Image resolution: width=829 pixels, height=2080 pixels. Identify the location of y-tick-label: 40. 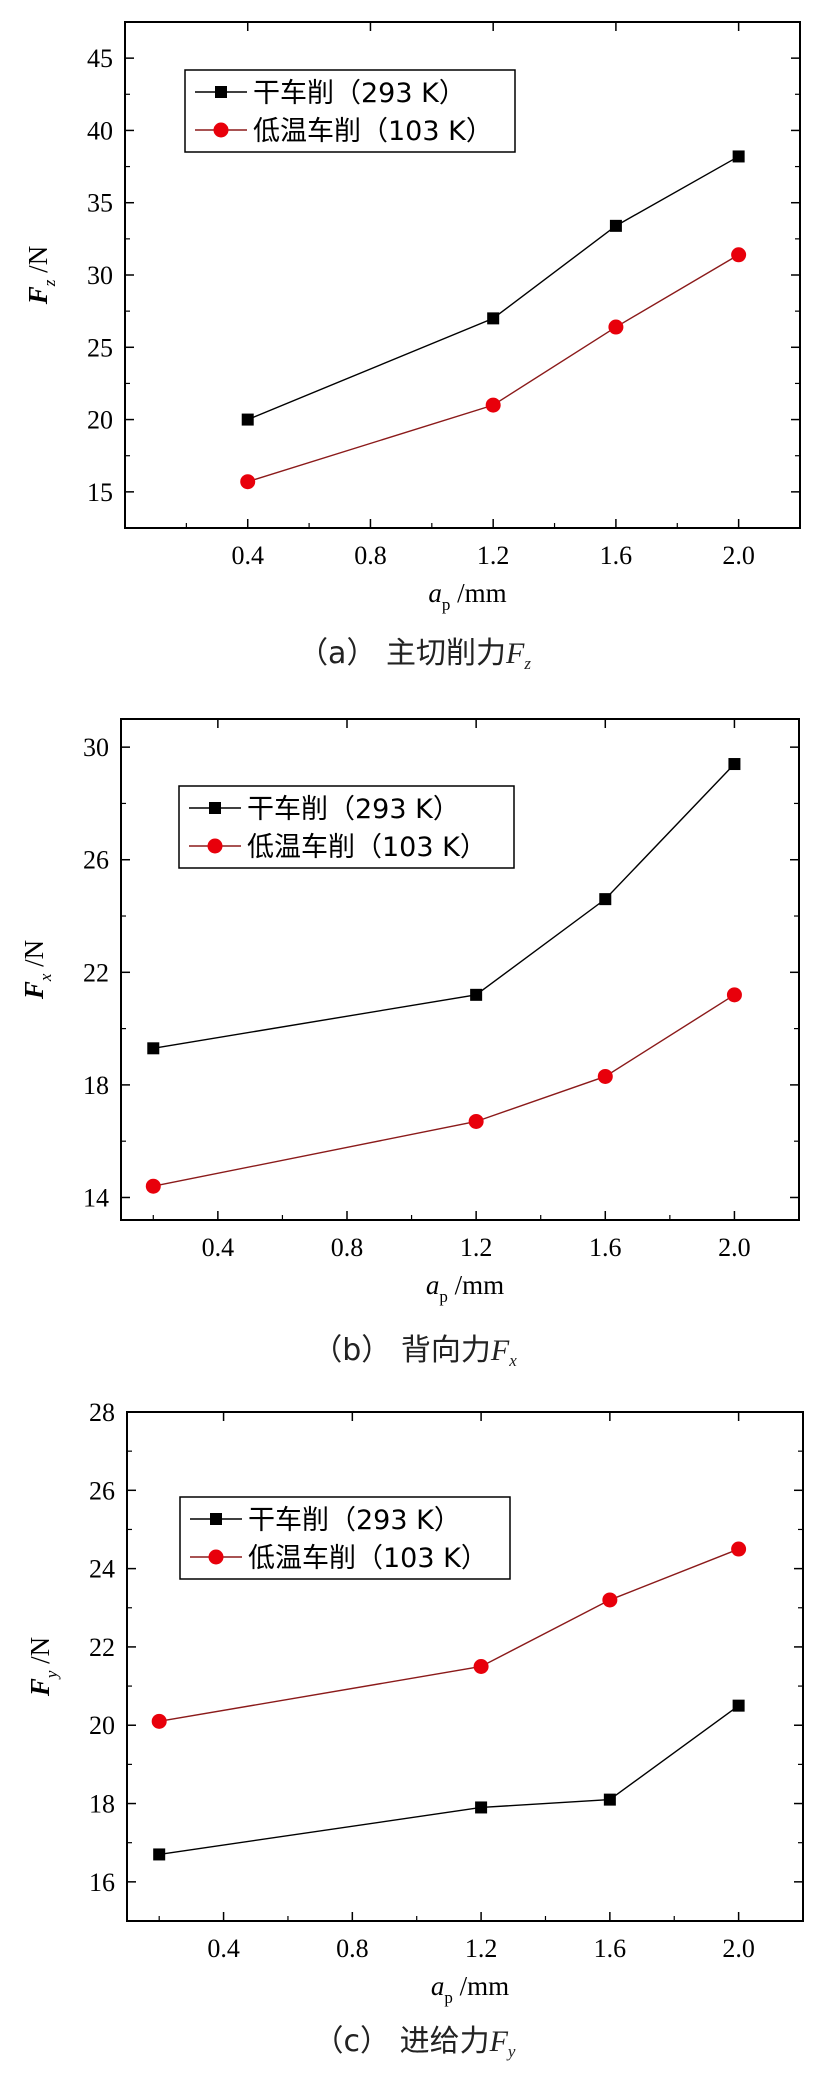
(100, 130).